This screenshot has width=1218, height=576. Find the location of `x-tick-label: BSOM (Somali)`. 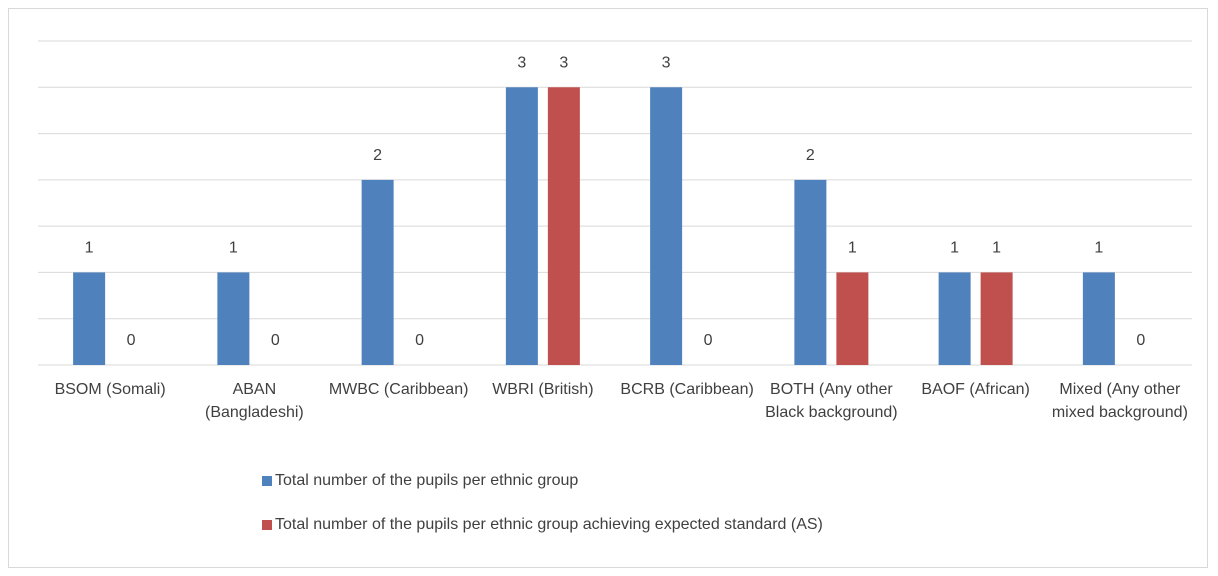

x-tick-label: BSOM (Somali) is located at coordinates (110, 389).